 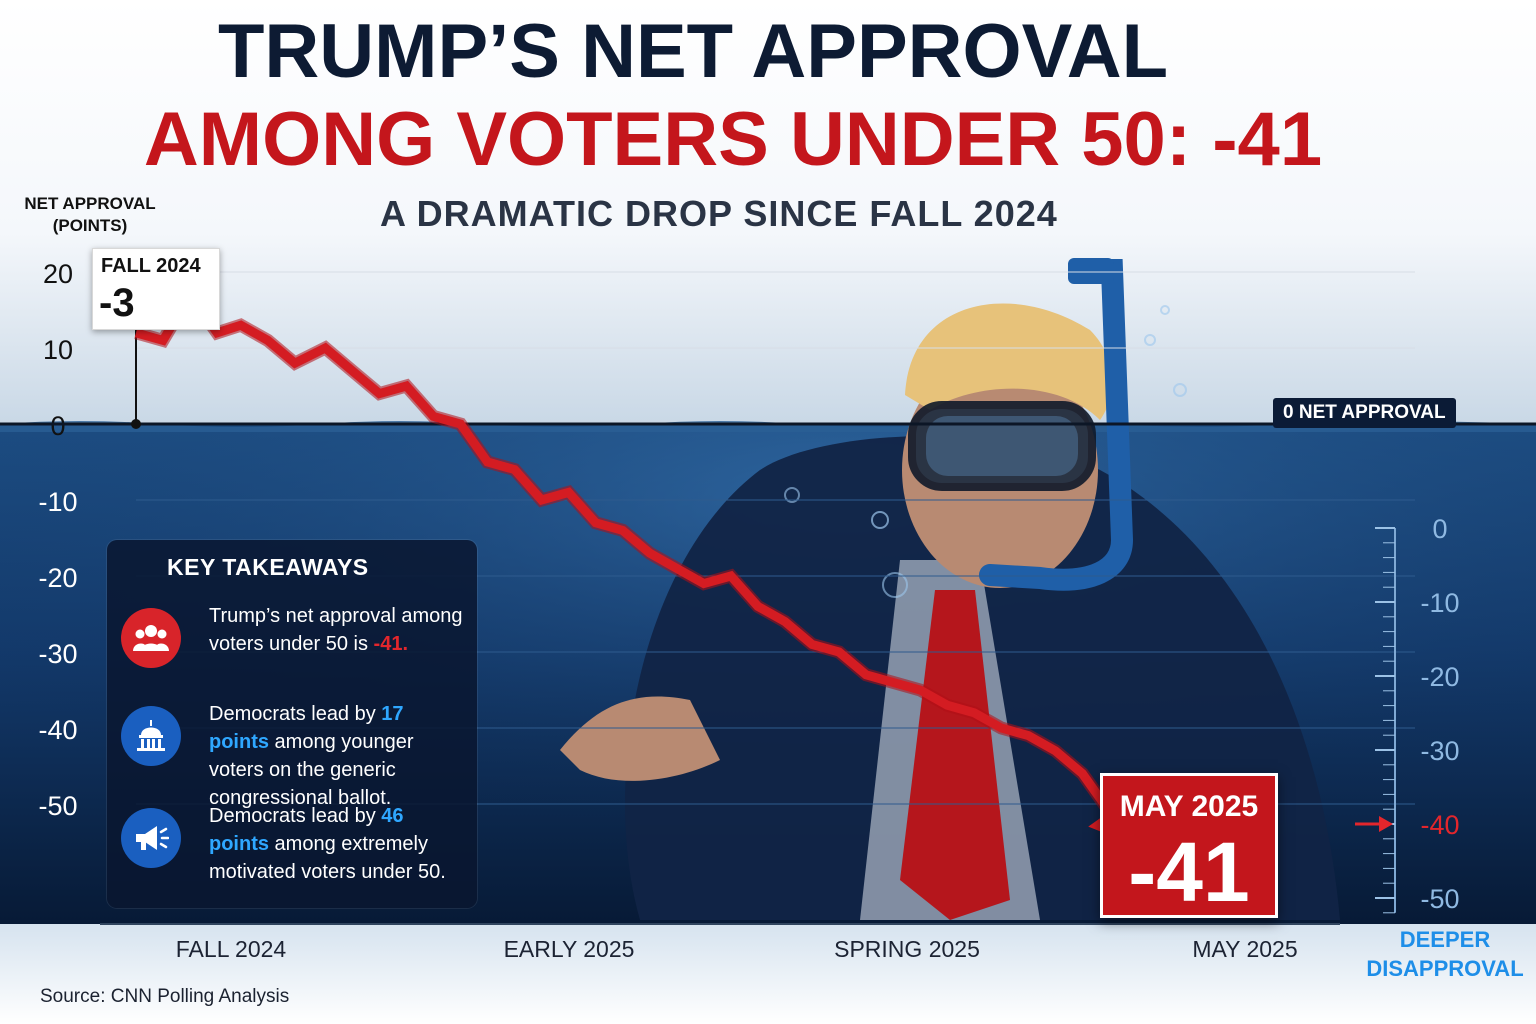 What do you see at coordinates (1245, 949) in the screenshot?
I see `x-tick-label: MAY 2025` at bounding box center [1245, 949].